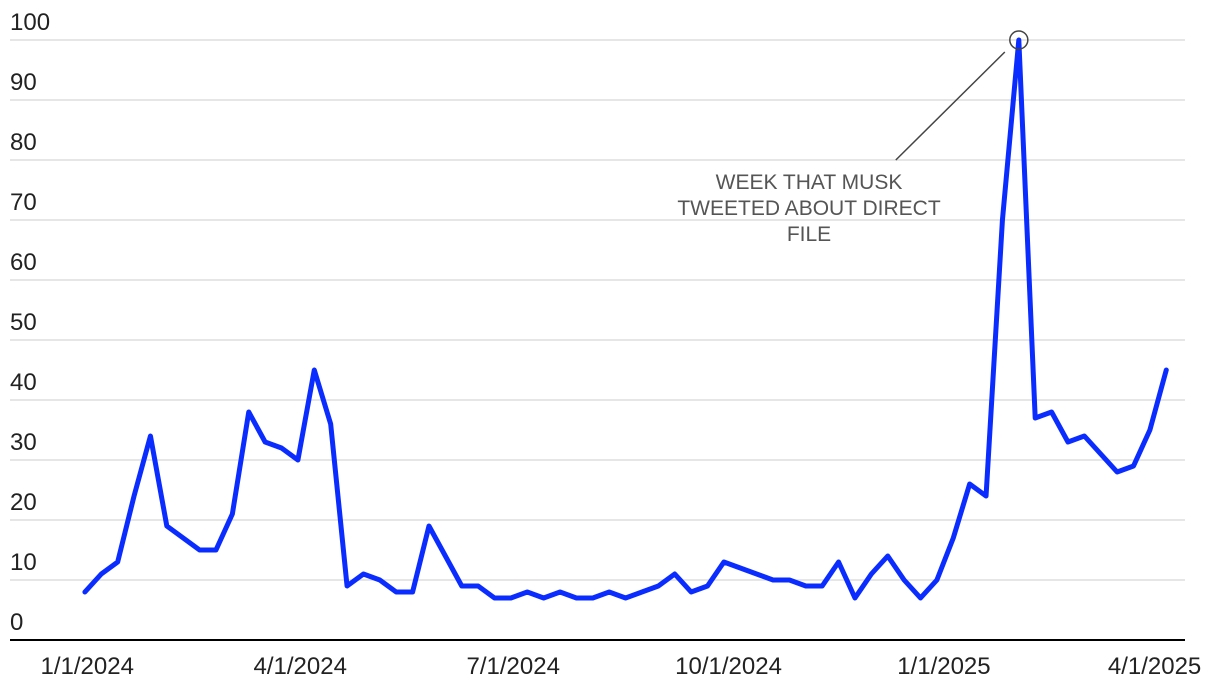 The image size is (1220, 688). I want to click on y-tick-label: 70, so click(23, 202).